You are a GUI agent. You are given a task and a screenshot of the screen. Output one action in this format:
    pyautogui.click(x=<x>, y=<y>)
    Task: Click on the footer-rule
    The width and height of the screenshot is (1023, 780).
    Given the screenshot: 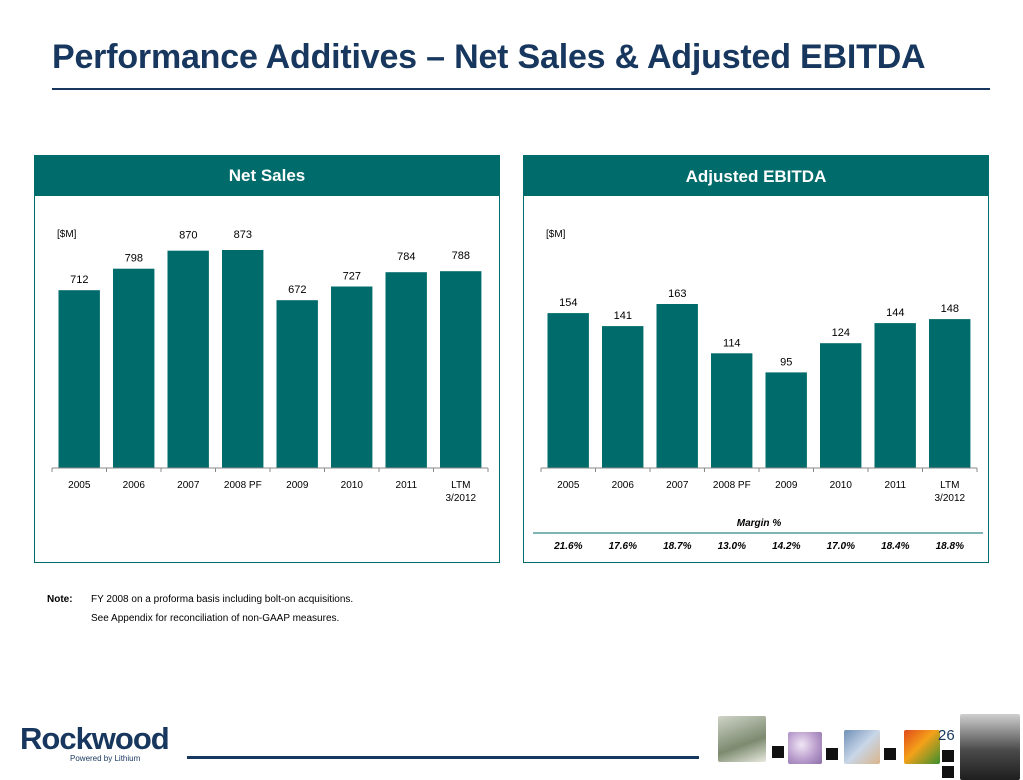 What is the action you would take?
    pyautogui.click(x=443, y=757)
    